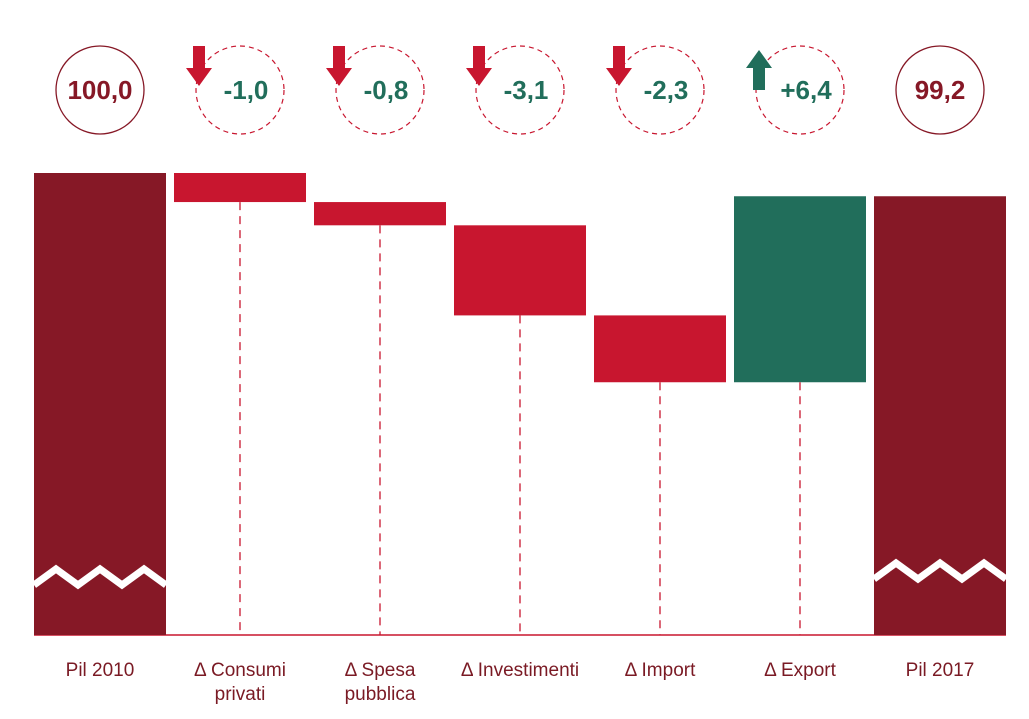  Describe the element at coordinates (666, 90) in the screenshot. I see `value-label-import: -2,3` at that location.